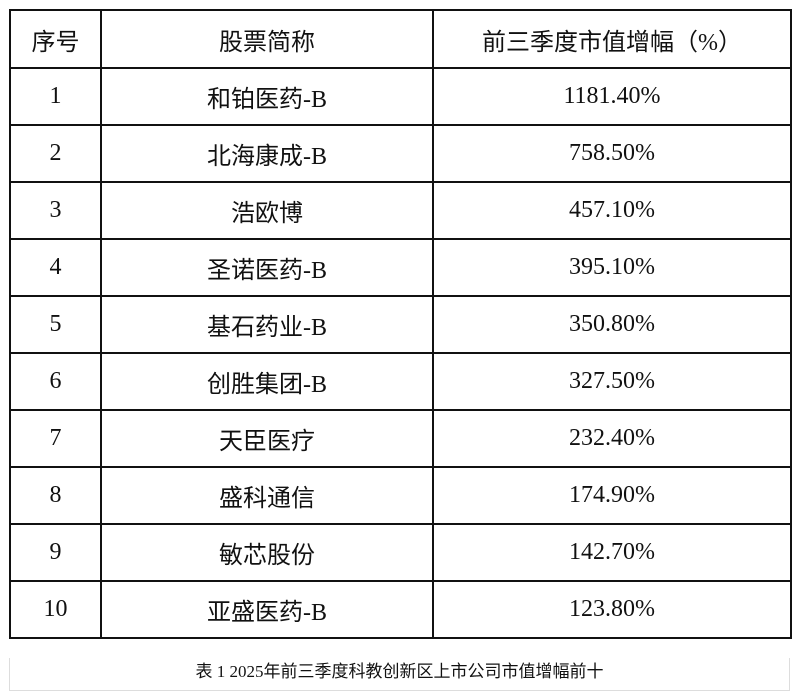 Image resolution: width=800 pixels, height=700 pixels. I want to click on cell-stock-name: 基石药业-B, so click(267, 324).